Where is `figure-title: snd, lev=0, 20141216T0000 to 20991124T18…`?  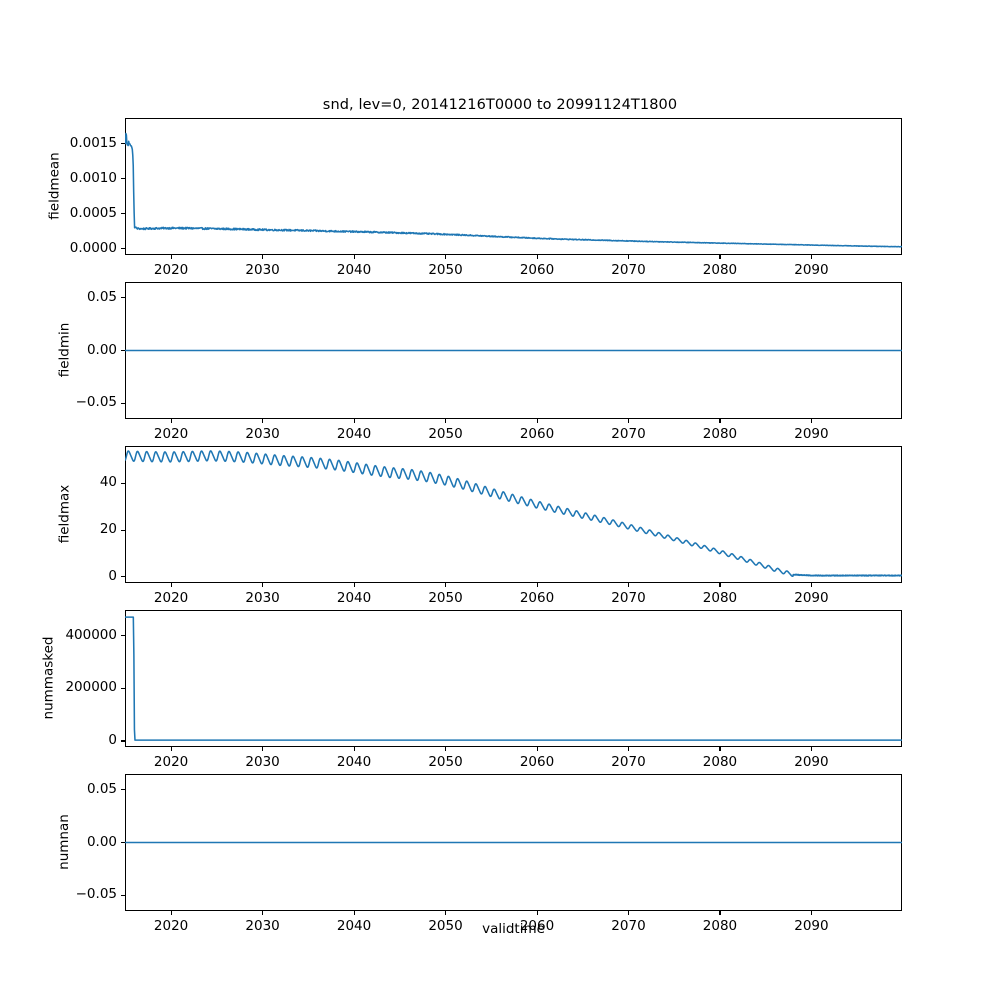 figure-title: snd, lev=0, 20141216T0000 to 20991124T18… is located at coordinates (500, 105).